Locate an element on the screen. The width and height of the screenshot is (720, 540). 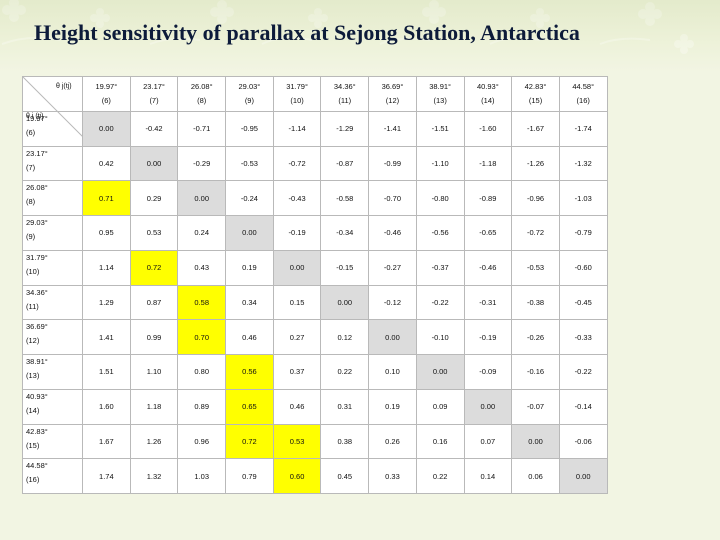
corner-col-label: θ j(tj) is located at coordinates (64, 86).